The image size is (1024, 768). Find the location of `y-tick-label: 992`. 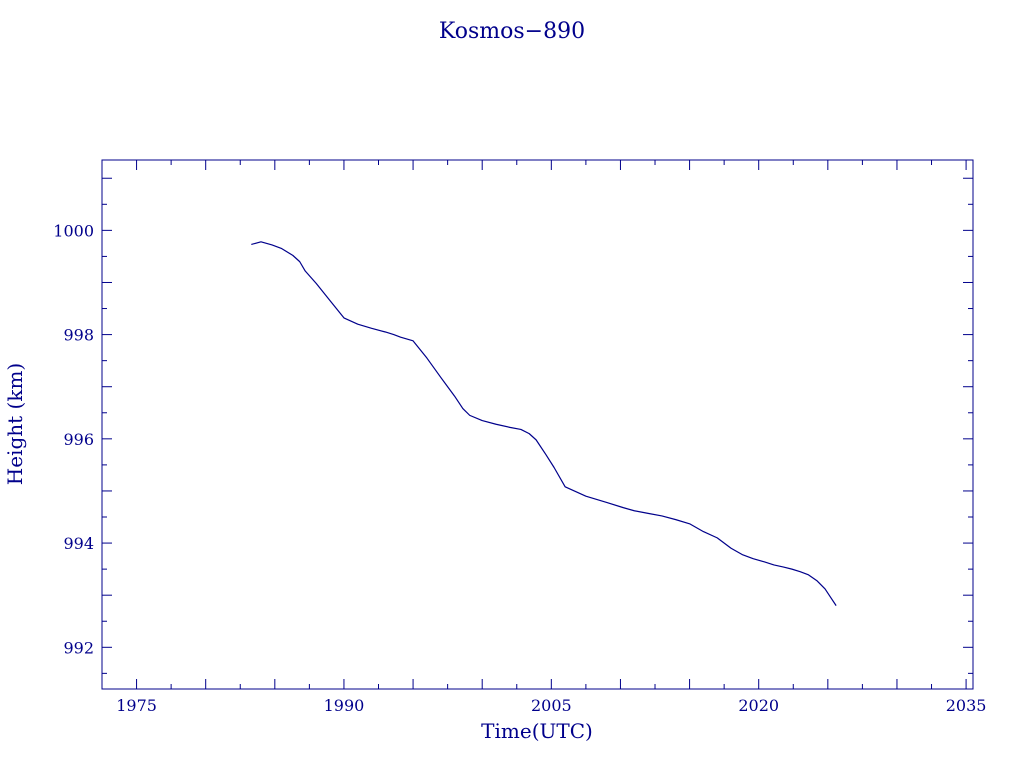

y-tick-label: 992 is located at coordinates (78, 647).